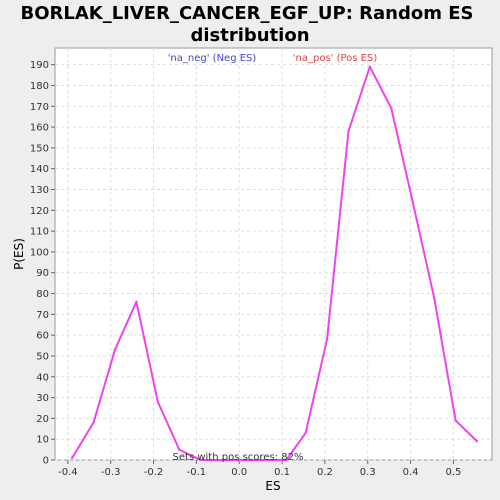 Image resolution: width=500 pixels, height=500 pixels. What do you see at coordinates (42, 315) in the screenshot?
I see `y-tick-label: 70` at bounding box center [42, 315].